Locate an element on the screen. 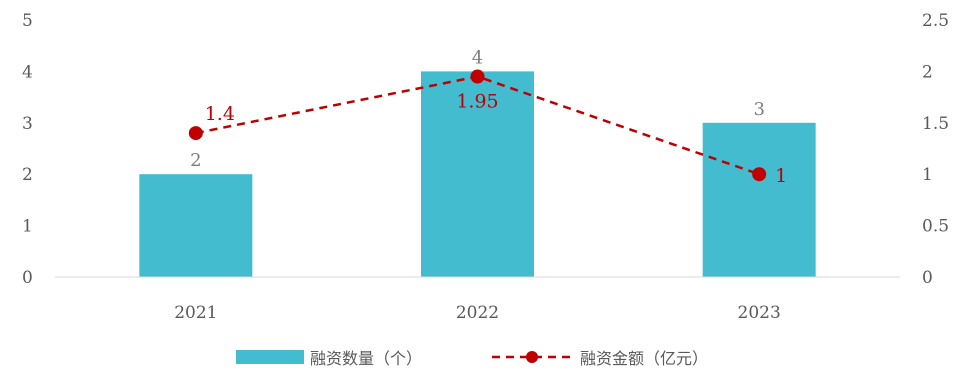  x-tick-label: 2022 is located at coordinates (477, 313).